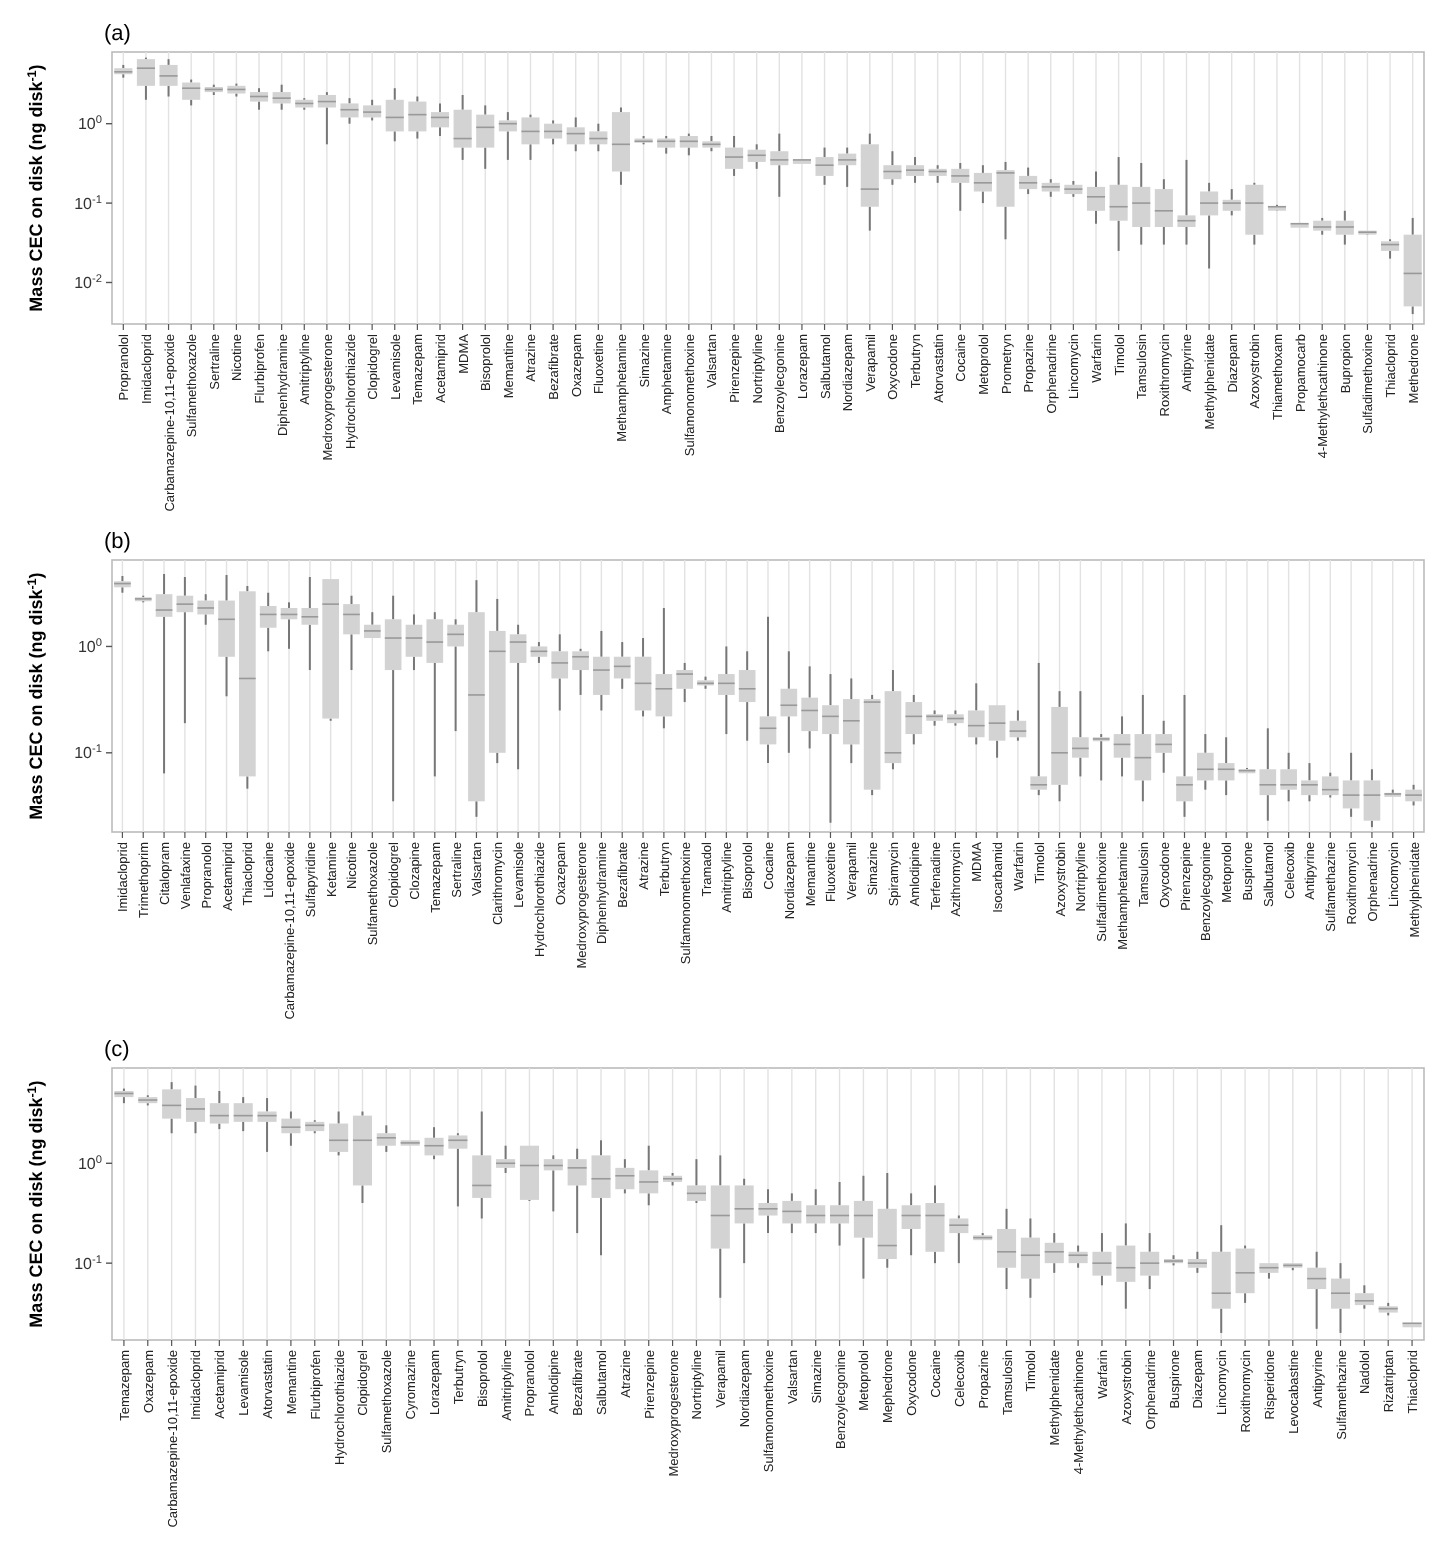 Image resolution: width=1452 pixels, height=1564 pixels. Describe the element at coordinates (117, 542) in the screenshot. I see `chart-title: (b)` at that location.